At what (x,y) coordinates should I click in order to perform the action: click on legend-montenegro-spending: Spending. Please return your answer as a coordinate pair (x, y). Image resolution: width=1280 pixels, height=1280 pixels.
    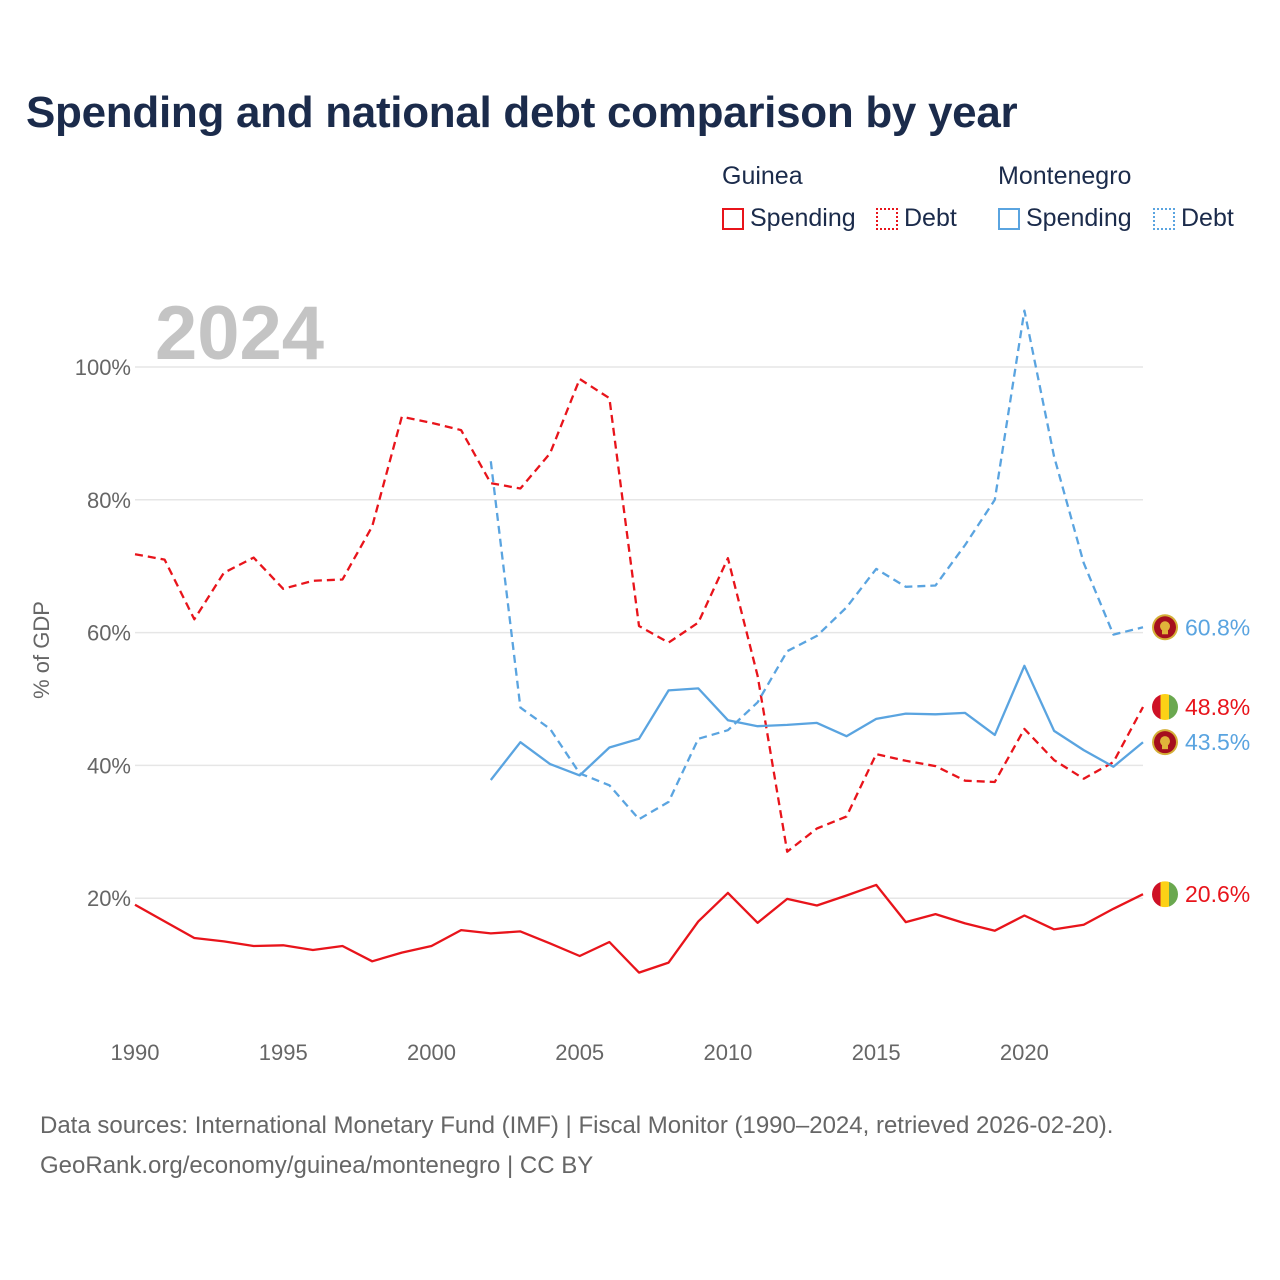
    Looking at the image, I should click on (1065, 218).